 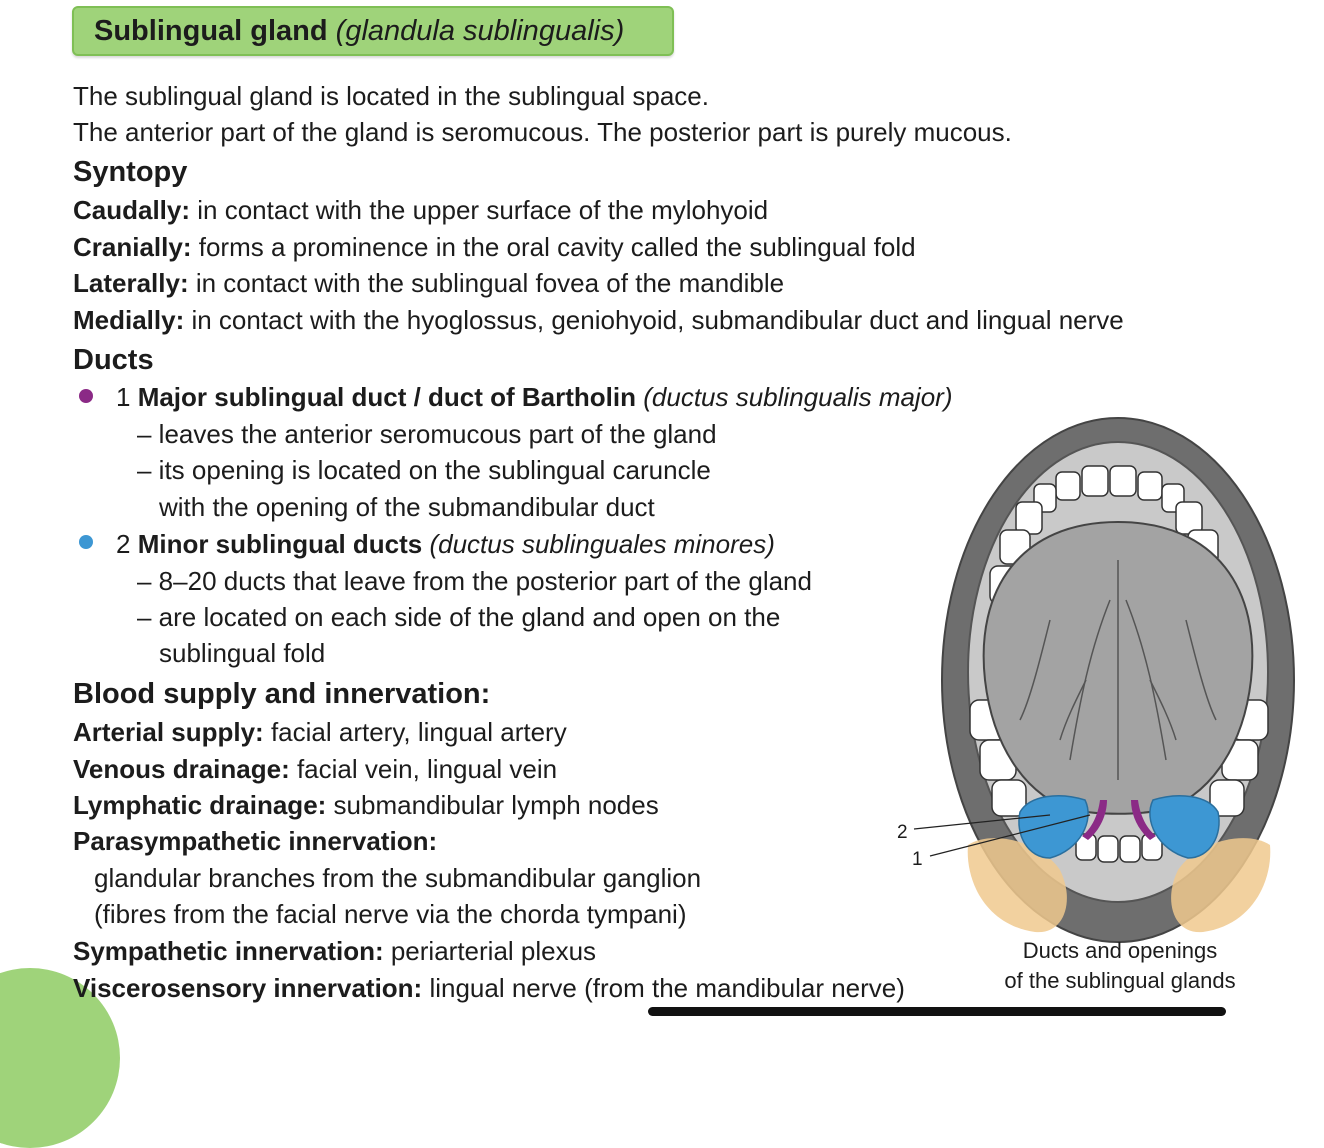 I want to click on major-duct-latin: (ductus sublingualis major), so click(x=794, y=397).